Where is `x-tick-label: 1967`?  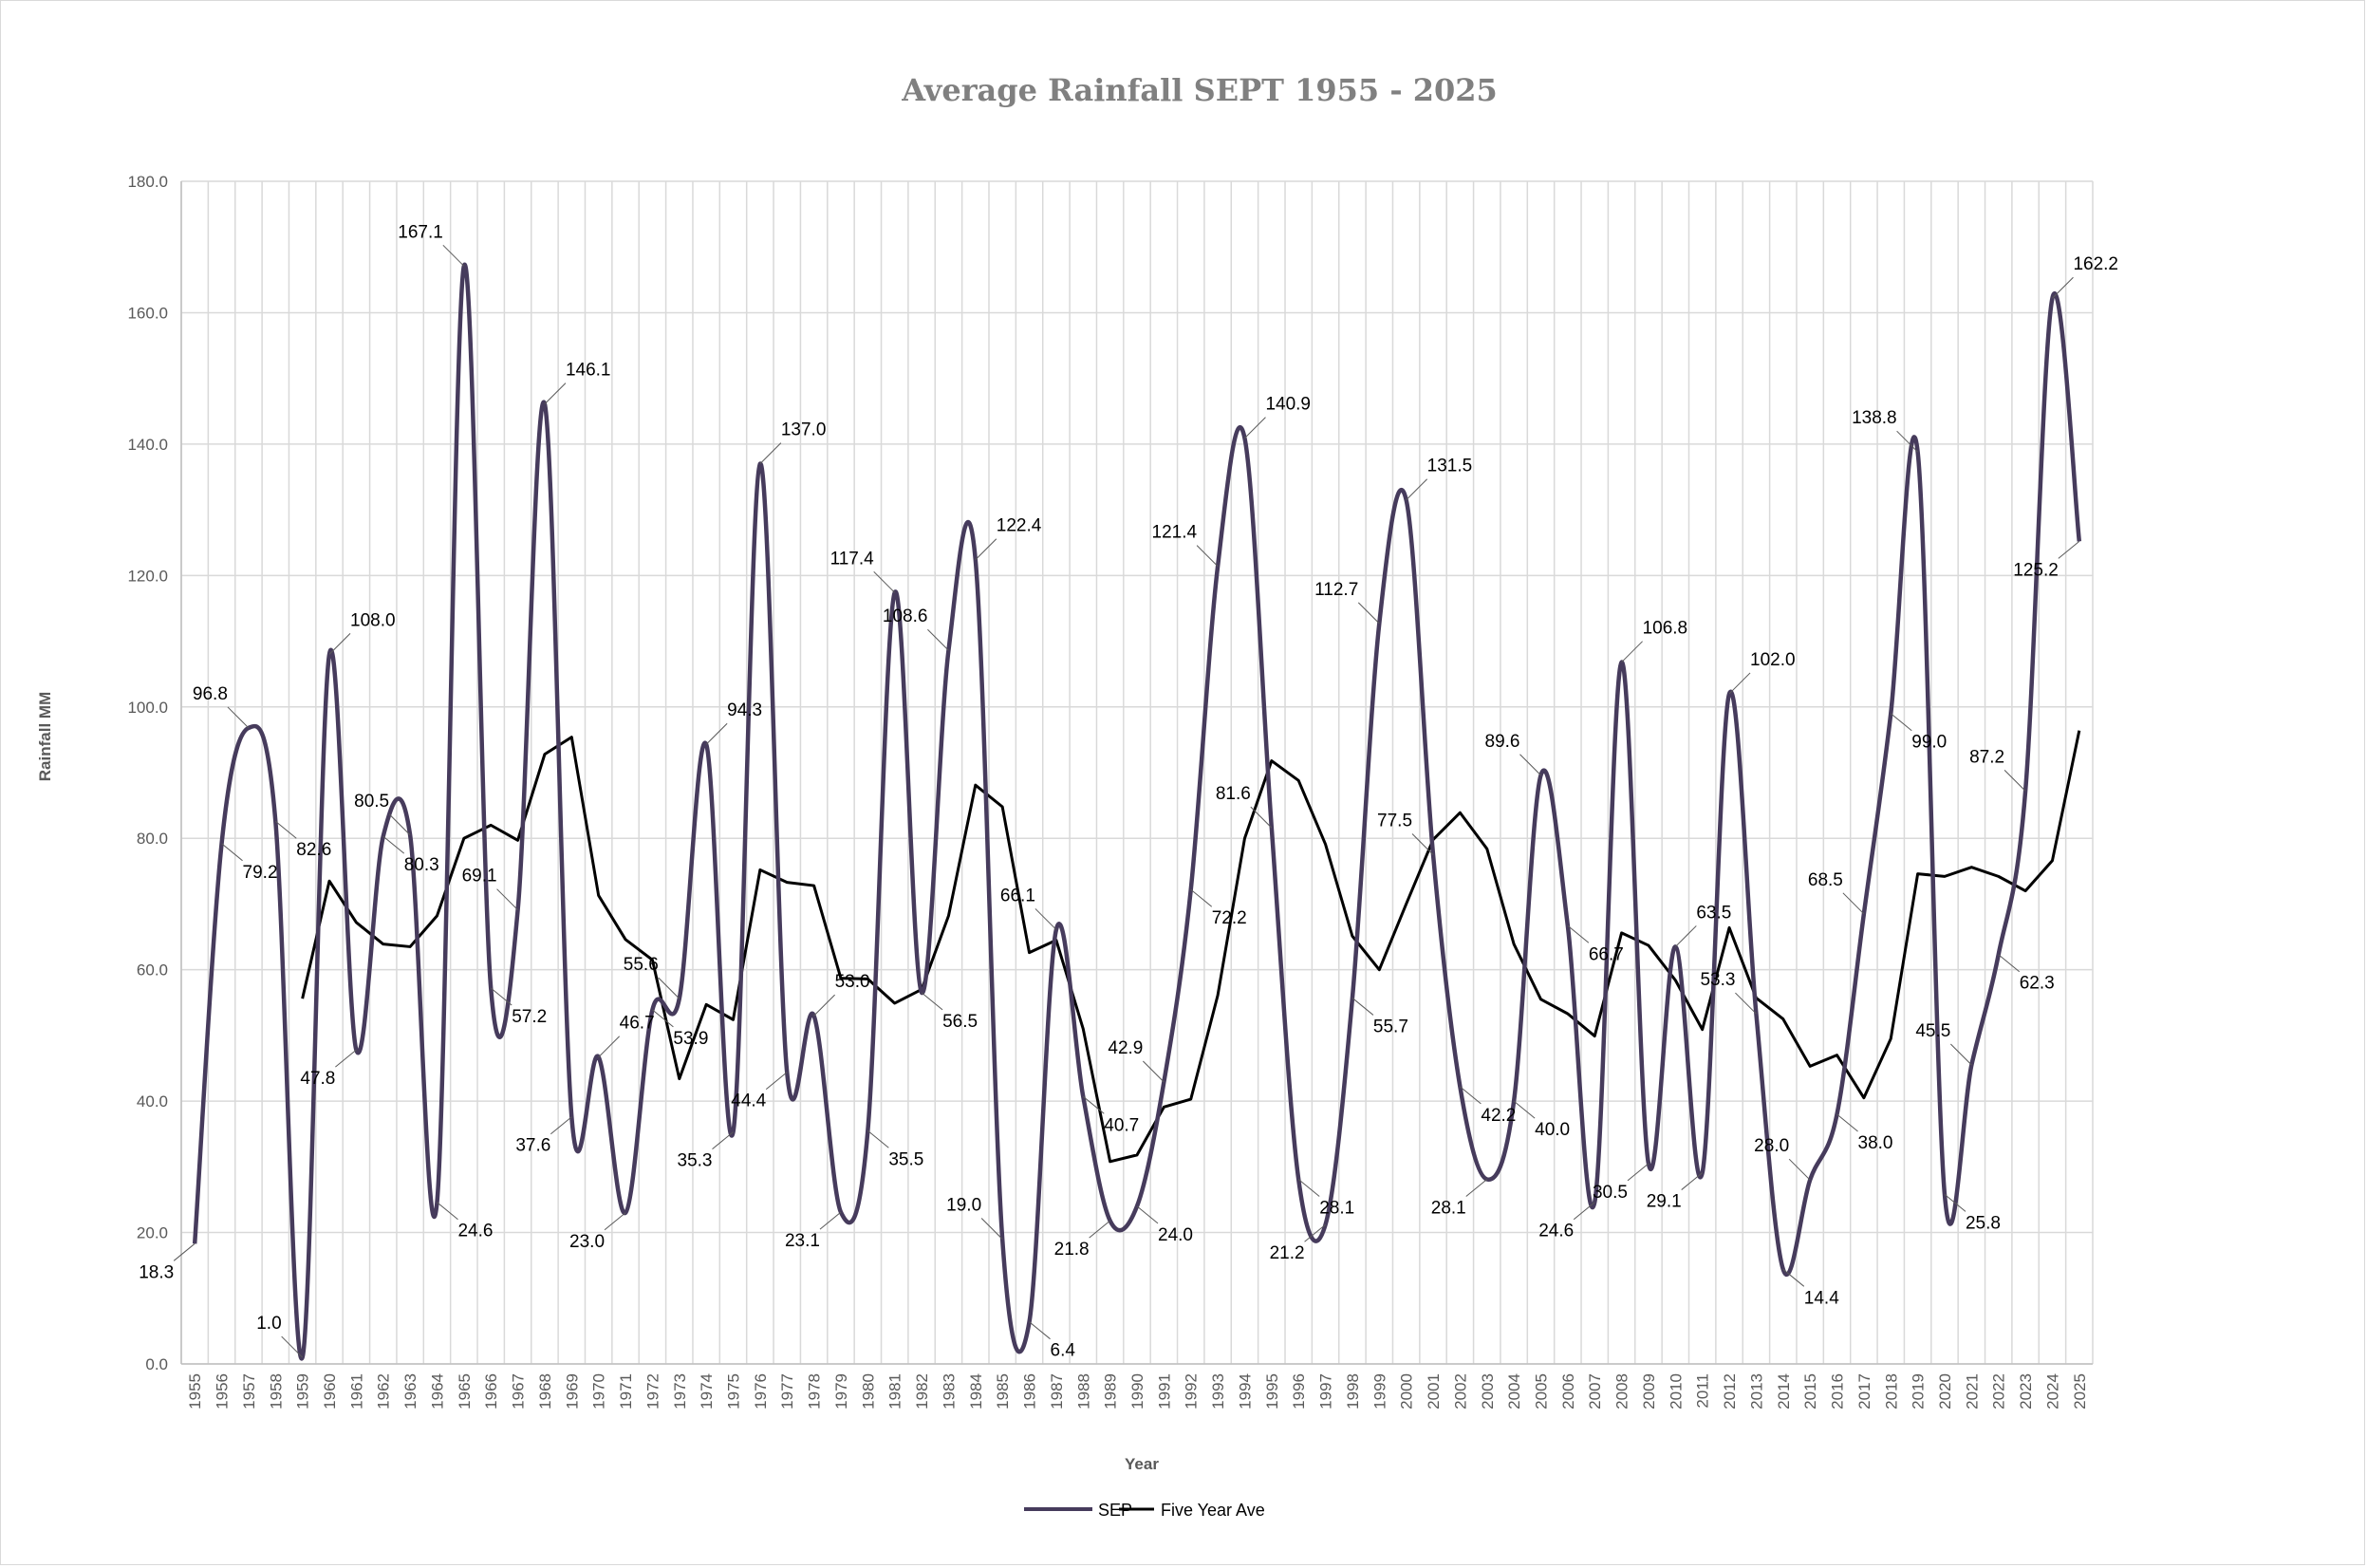 x-tick-label: 1967 is located at coordinates (519, 1391).